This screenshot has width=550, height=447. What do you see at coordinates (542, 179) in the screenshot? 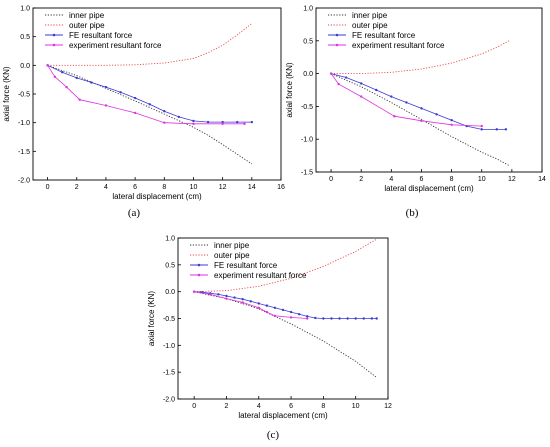
I see `x-tick-label: 14` at bounding box center [542, 179].